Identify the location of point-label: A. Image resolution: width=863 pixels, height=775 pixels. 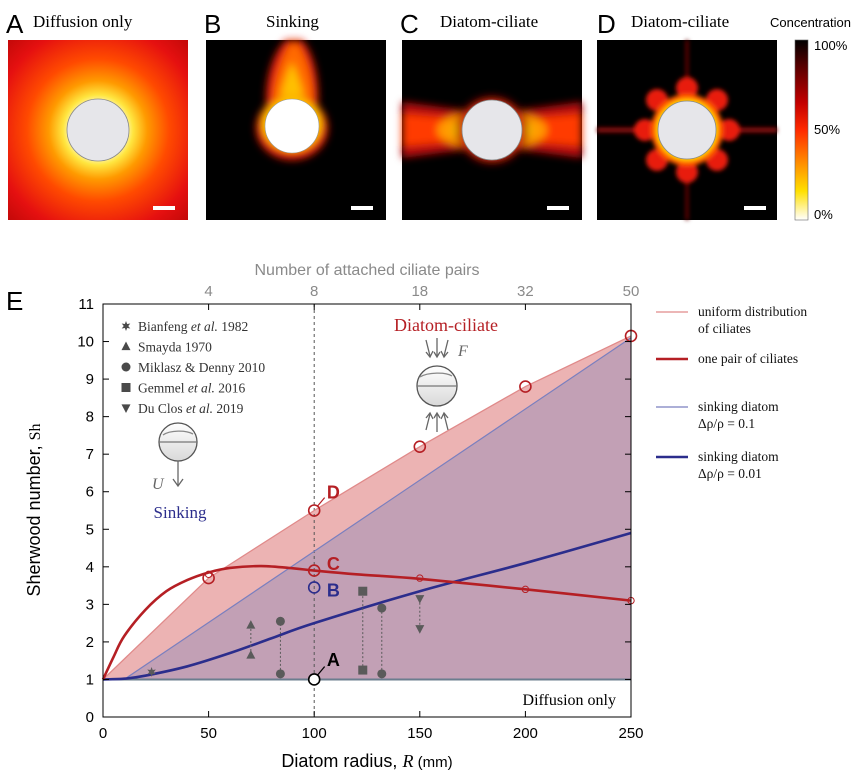
(333, 660).